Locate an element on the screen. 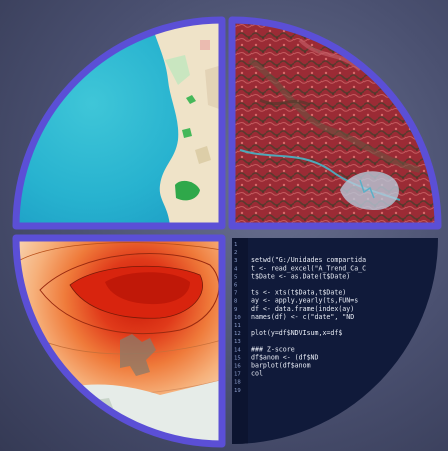 The height and width of the screenshot is (451, 448). line-number: 14 is located at coordinates (237, 350).